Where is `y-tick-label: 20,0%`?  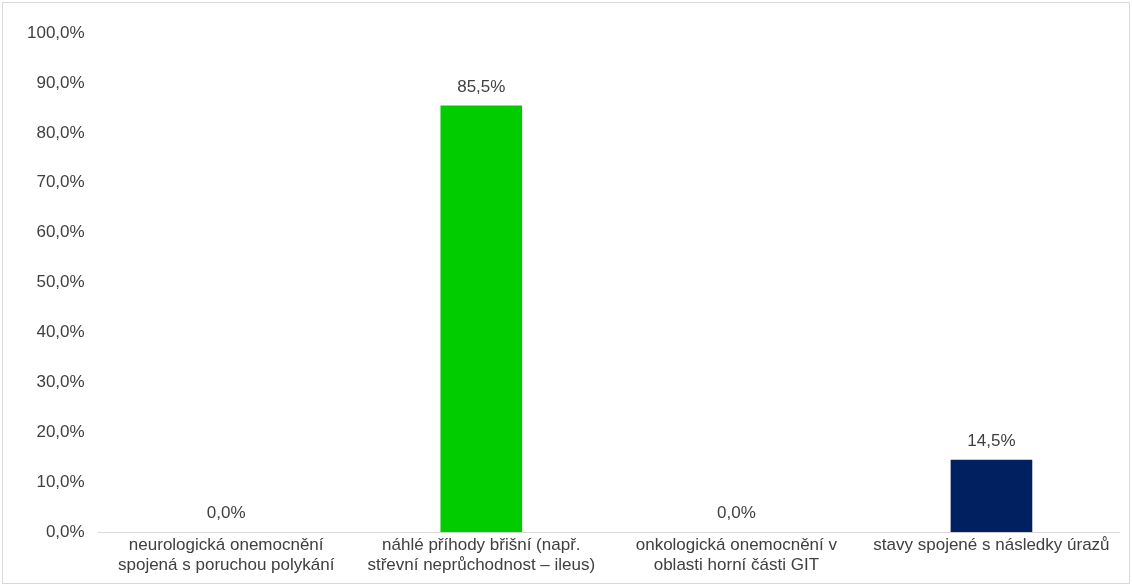 y-tick-label: 20,0% is located at coordinates (60, 432).